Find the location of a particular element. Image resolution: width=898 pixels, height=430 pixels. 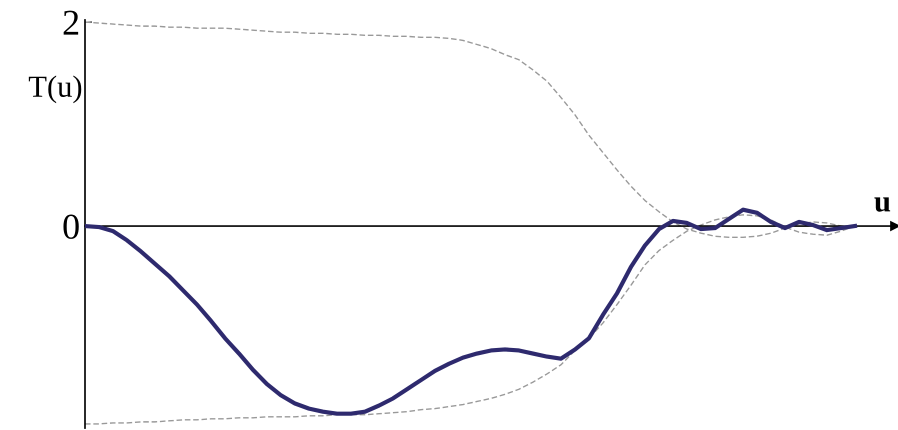

y-axis-title: T(u) is located at coordinates (55, 90).